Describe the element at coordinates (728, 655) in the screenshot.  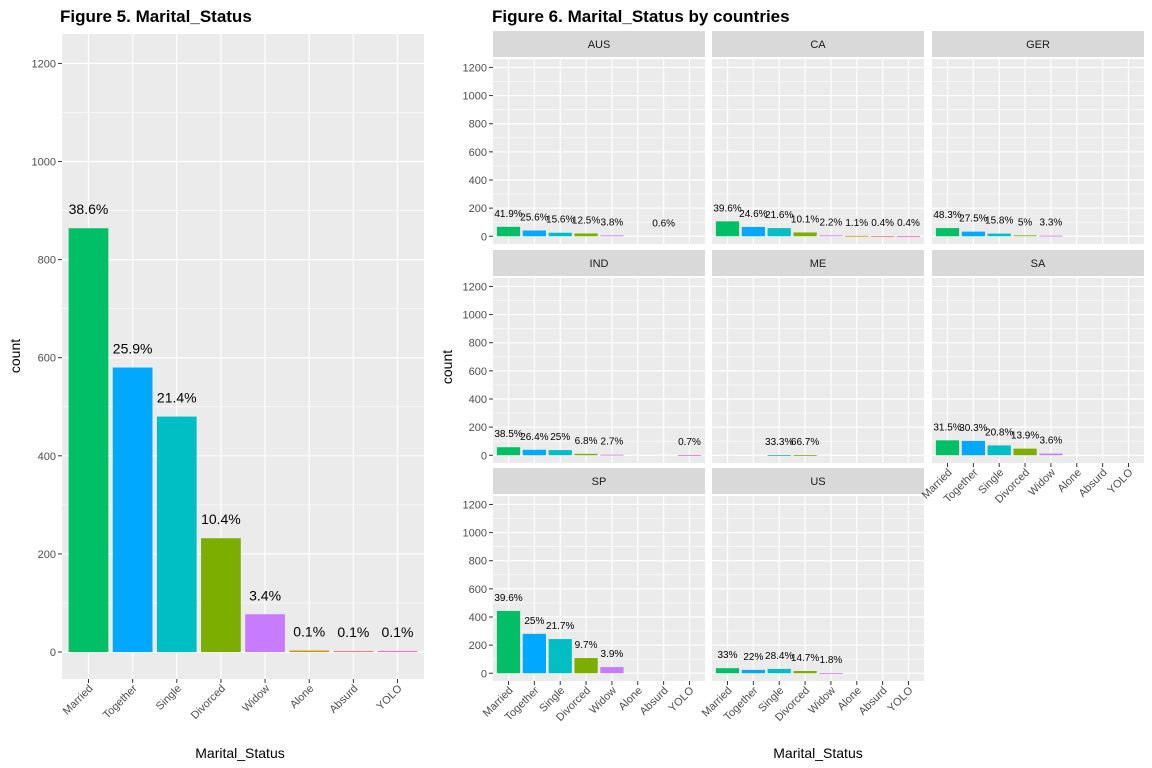
I see `fig6-us-data-label-married: 33%` at that location.